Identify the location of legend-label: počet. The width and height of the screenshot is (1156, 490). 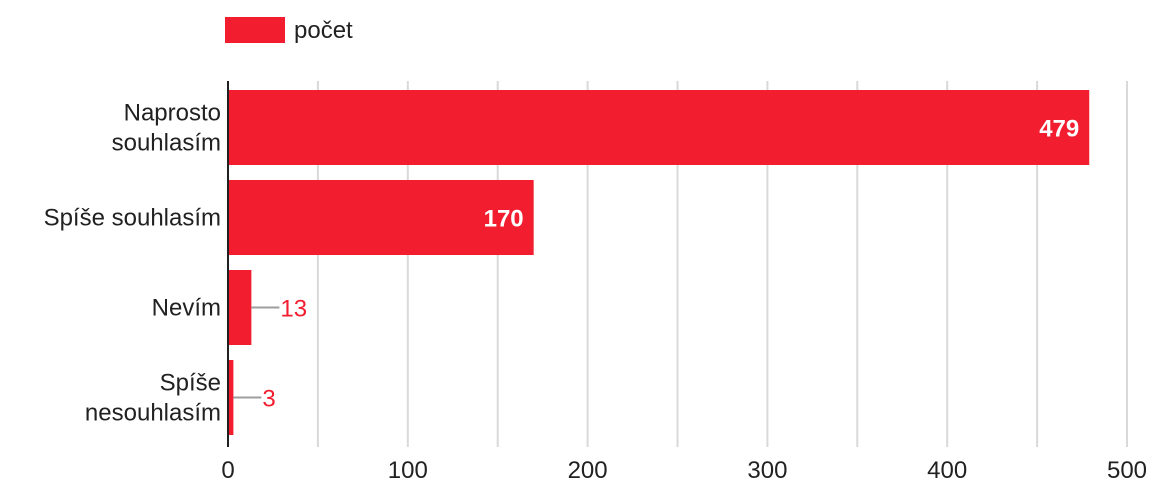
(323, 30).